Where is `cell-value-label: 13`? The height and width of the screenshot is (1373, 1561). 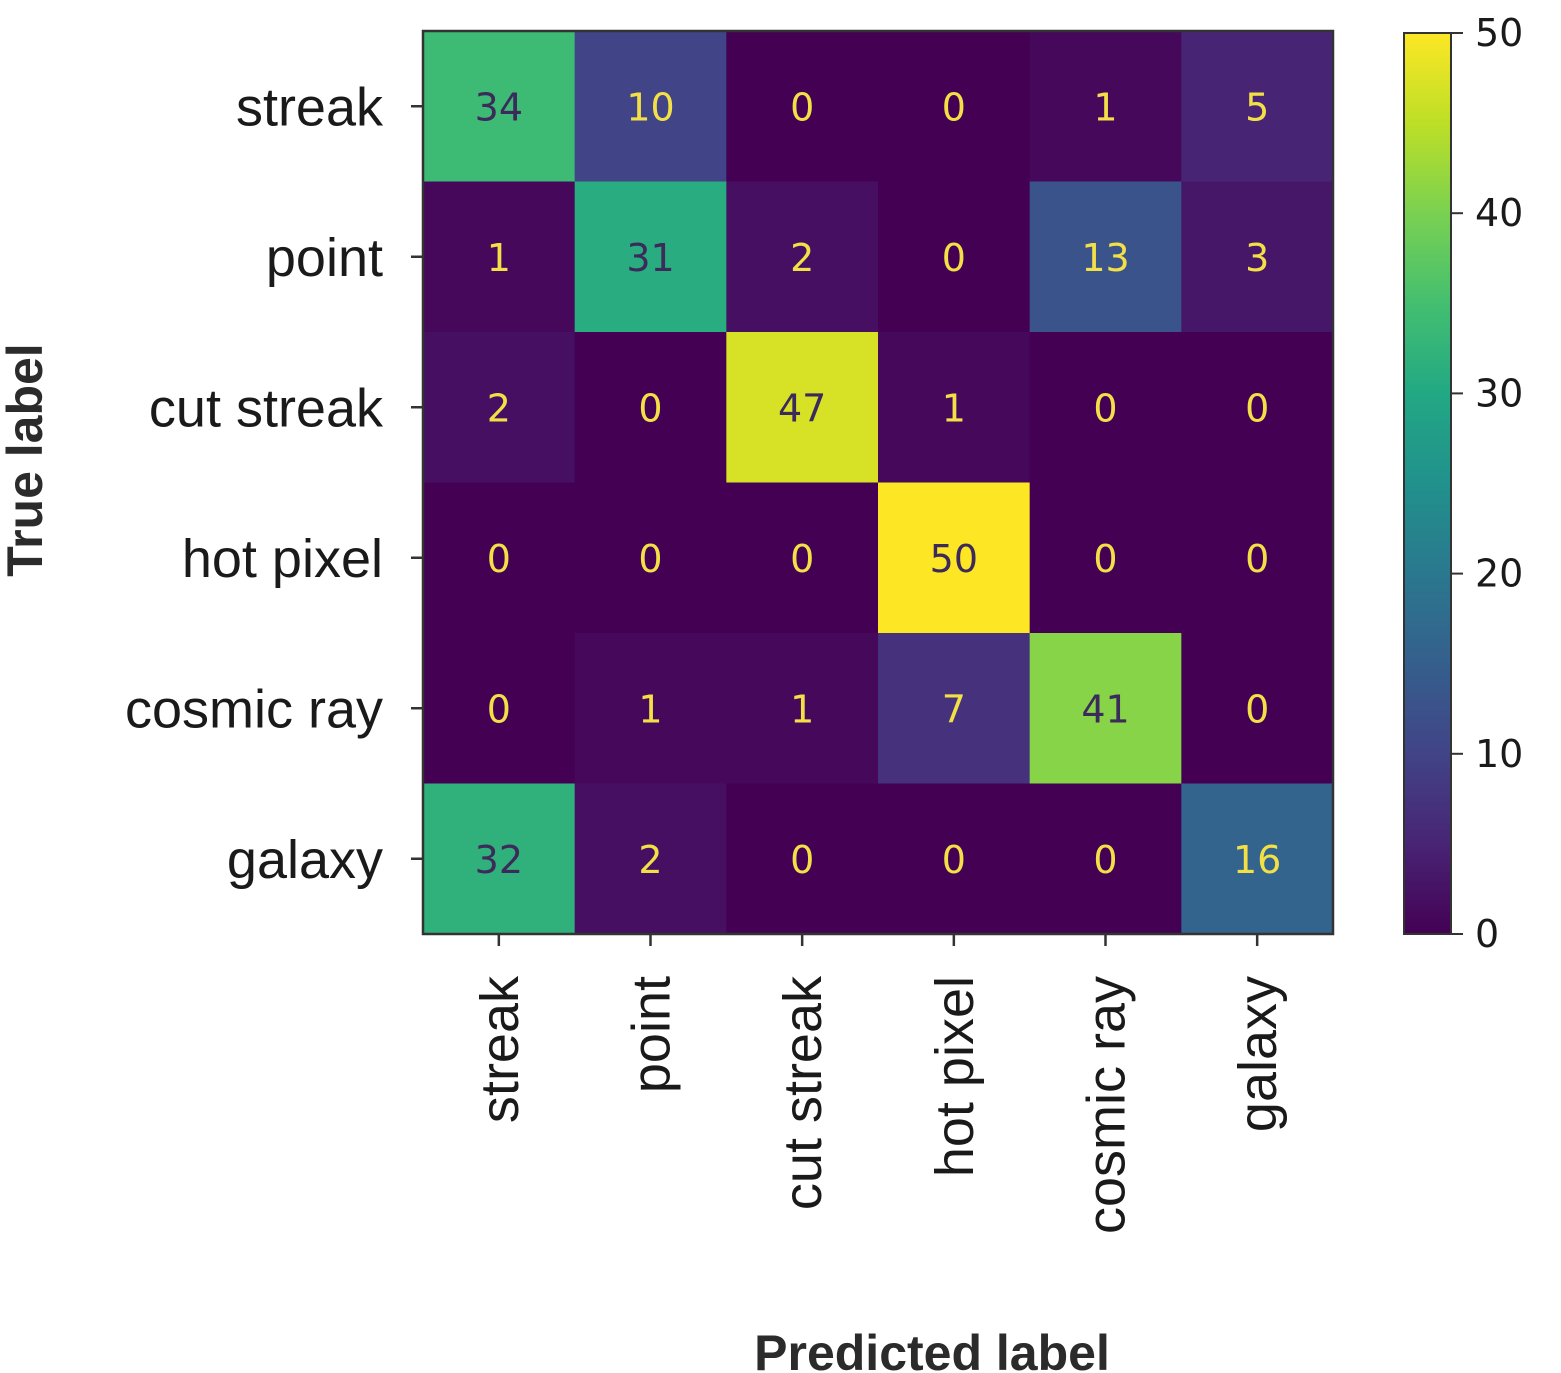
cell-value-label: 13 is located at coordinates (1105, 258).